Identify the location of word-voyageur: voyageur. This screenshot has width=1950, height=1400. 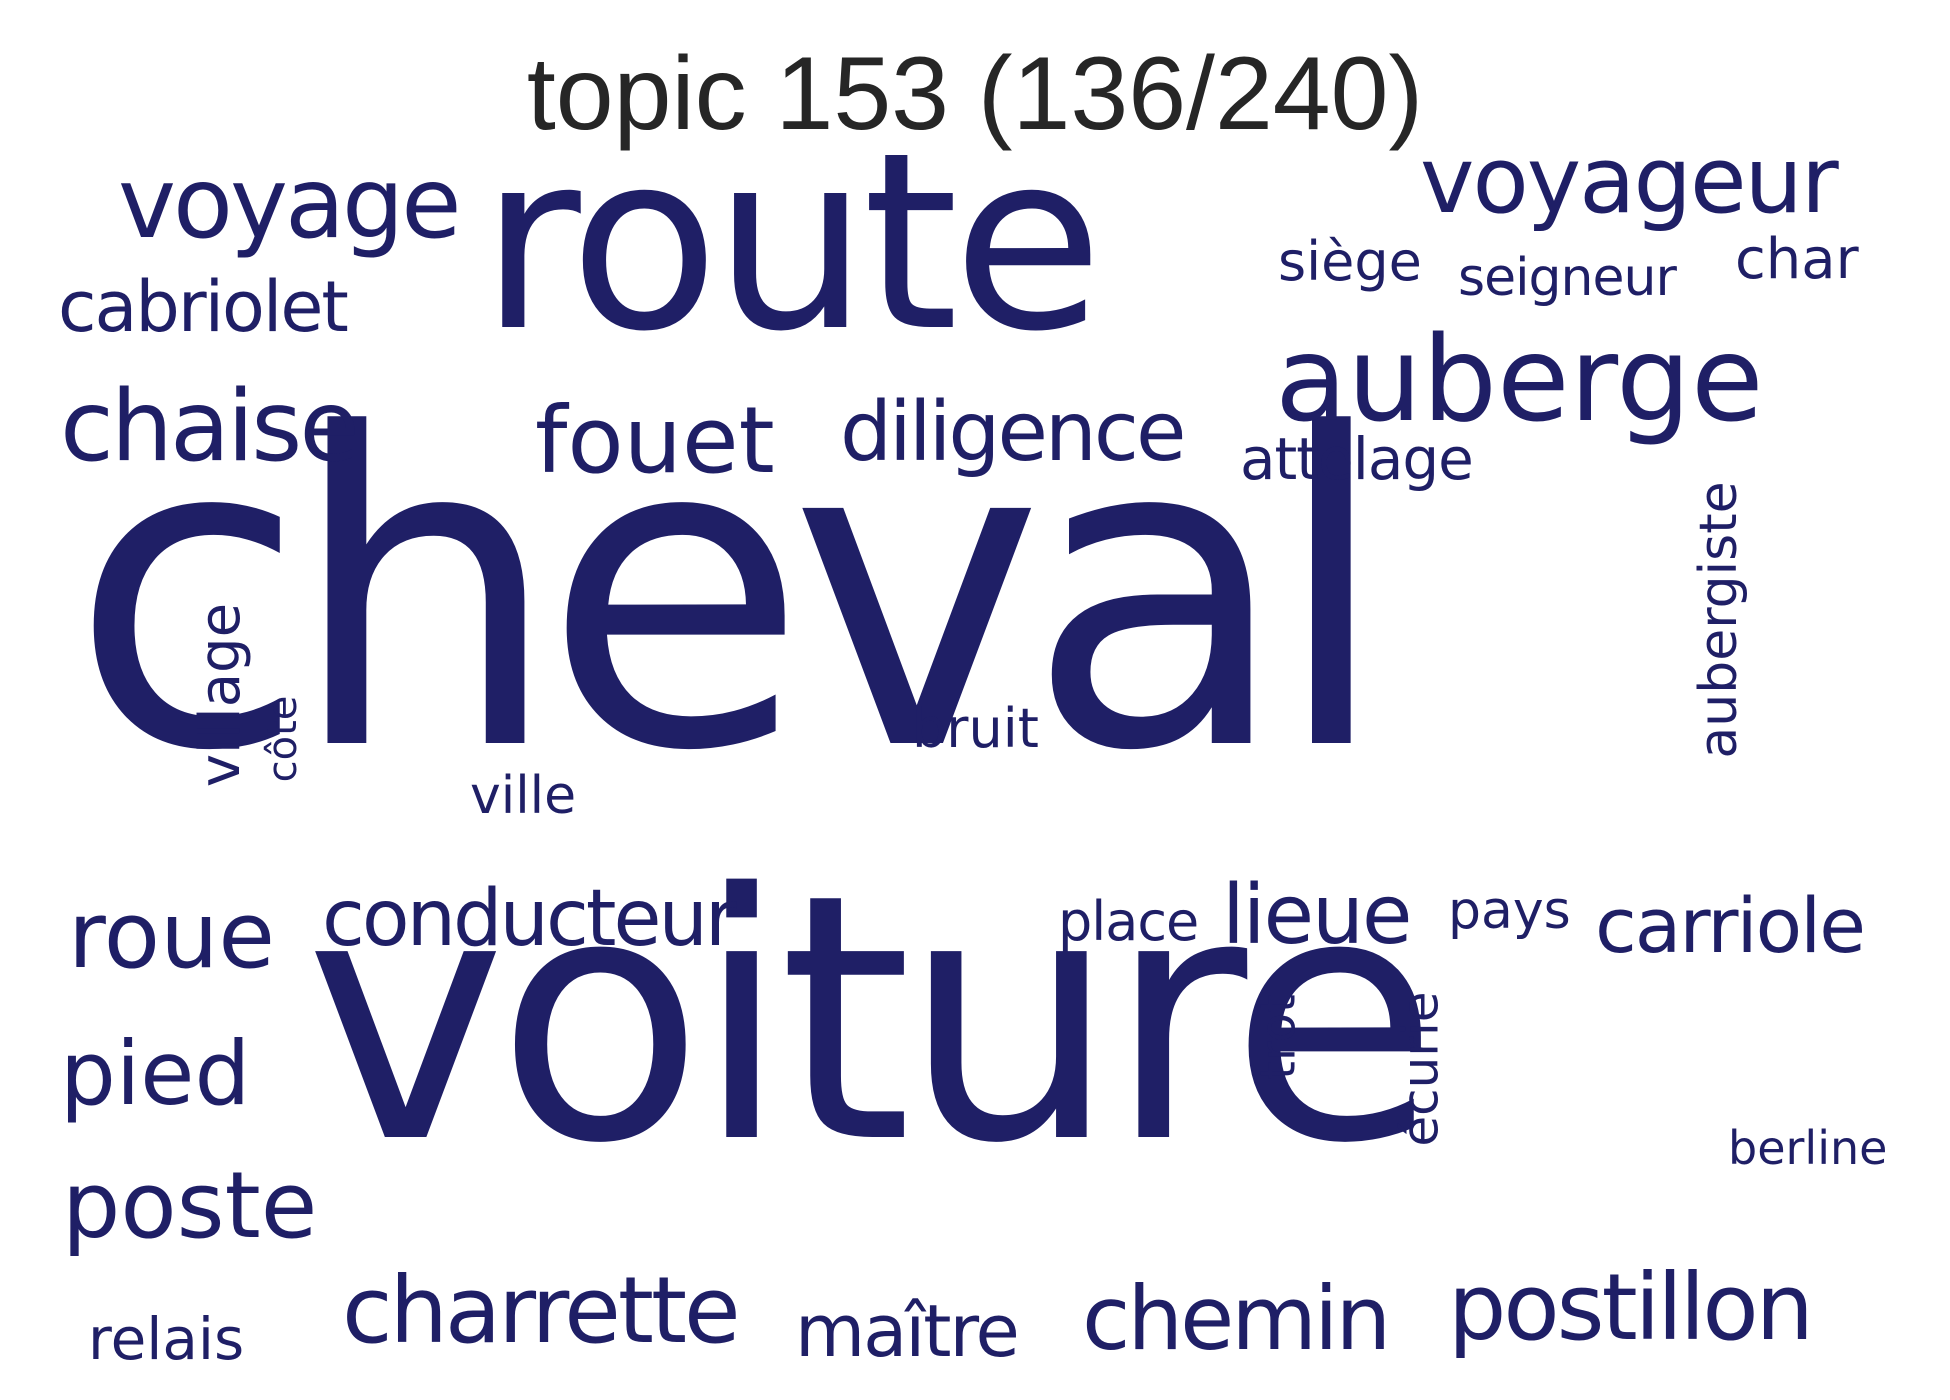
(1629, 180).